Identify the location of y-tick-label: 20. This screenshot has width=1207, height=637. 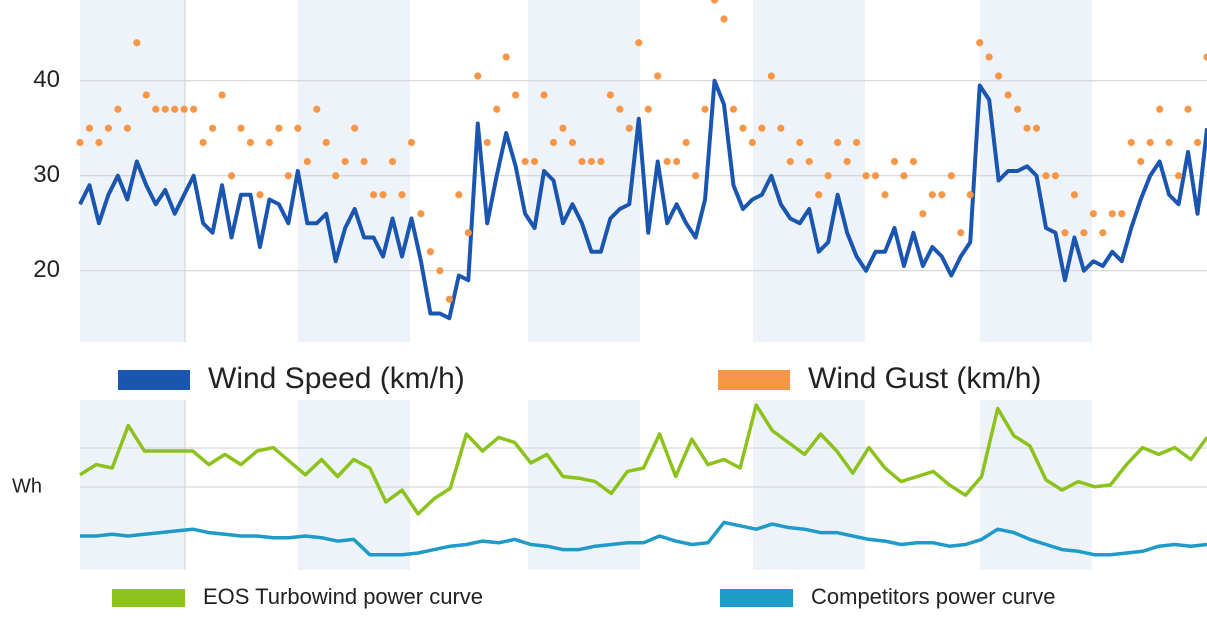
(46, 269).